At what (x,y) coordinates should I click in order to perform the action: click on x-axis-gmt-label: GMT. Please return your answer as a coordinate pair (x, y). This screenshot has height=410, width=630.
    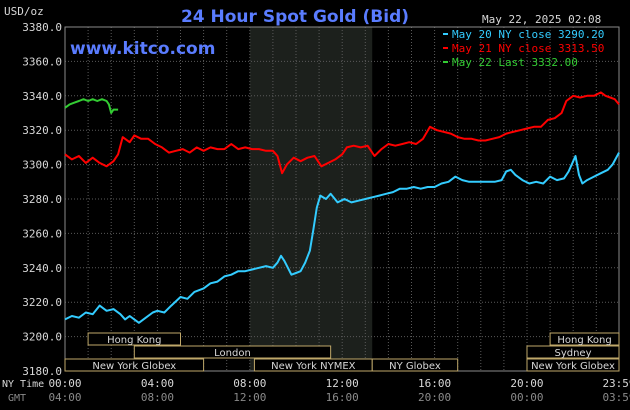
    Looking at the image, I should click on (17, 398).